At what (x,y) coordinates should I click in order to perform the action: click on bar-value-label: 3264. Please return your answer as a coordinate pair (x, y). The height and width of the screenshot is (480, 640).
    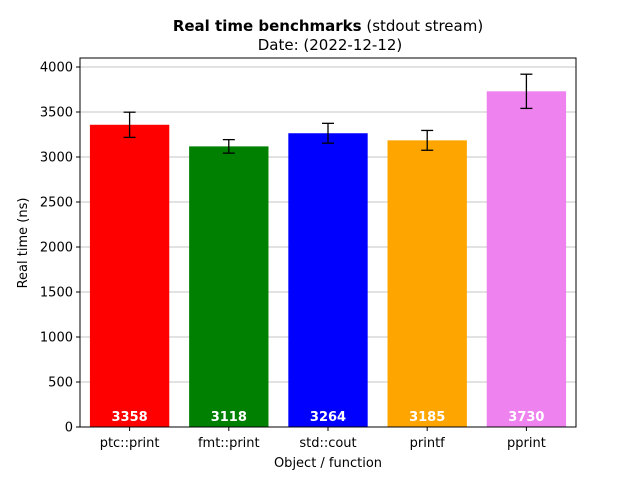
    Looking at the image, I should click on (328, 417).